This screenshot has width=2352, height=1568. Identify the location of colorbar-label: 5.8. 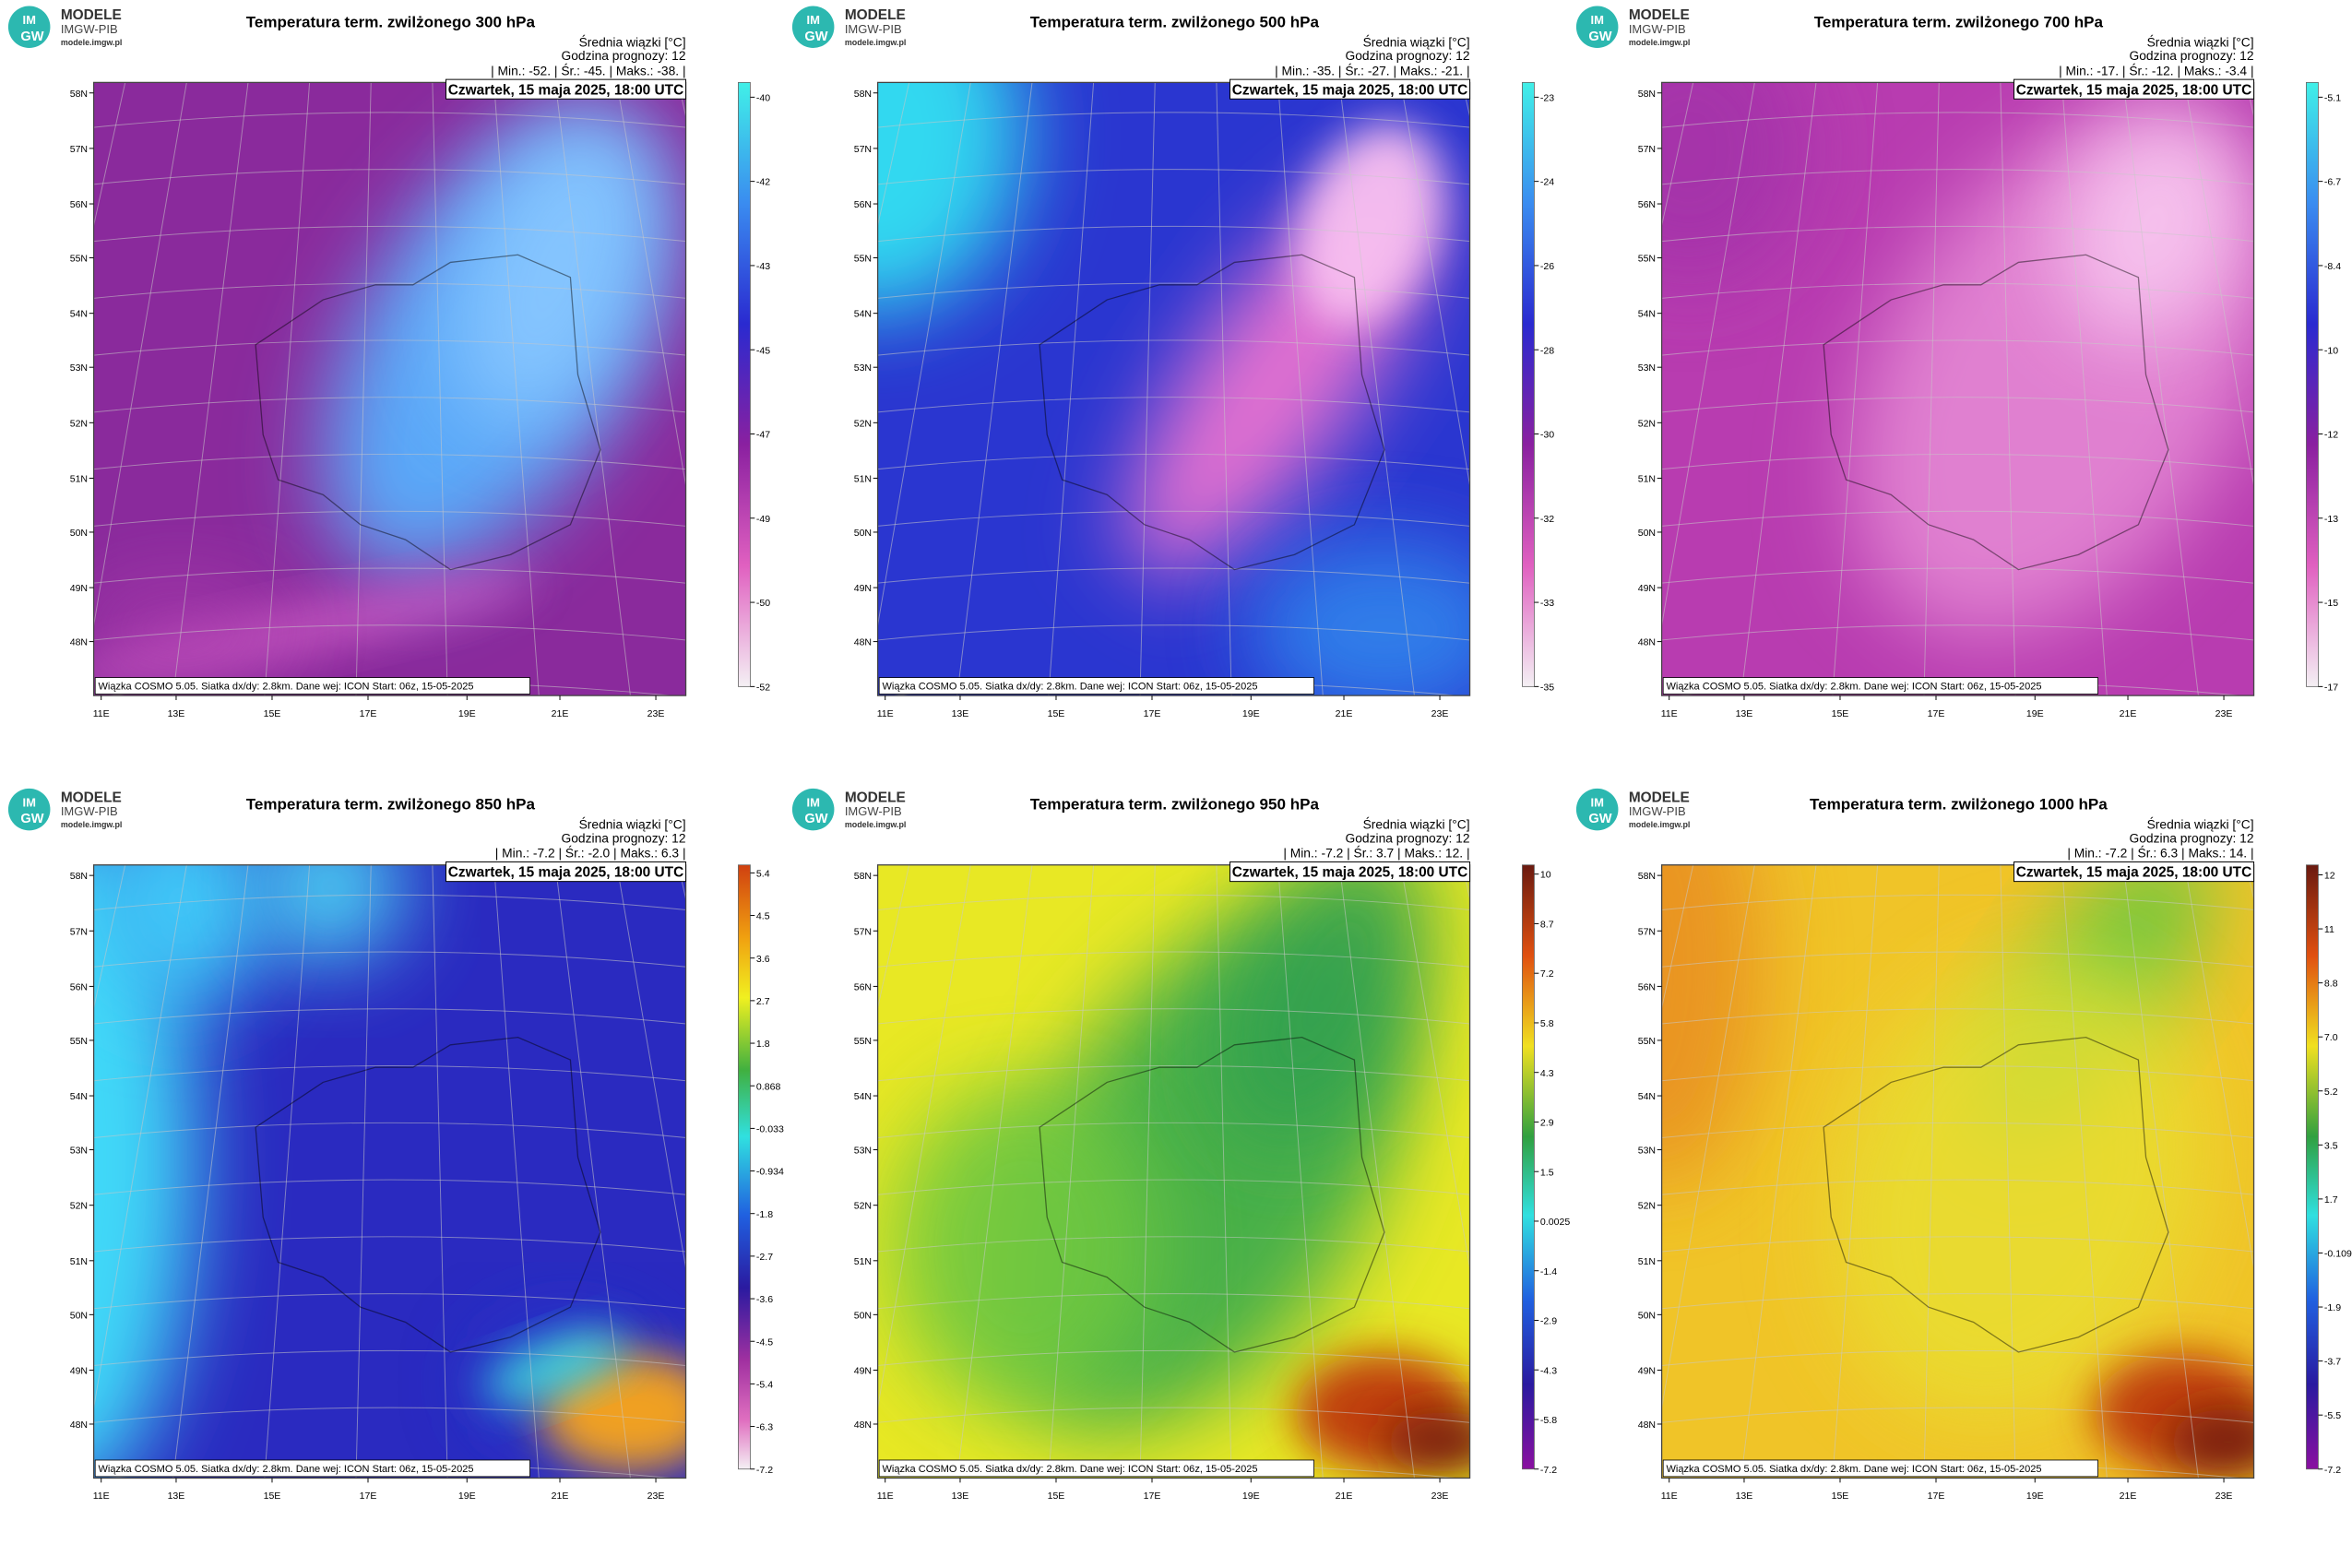
(1547, 1023).